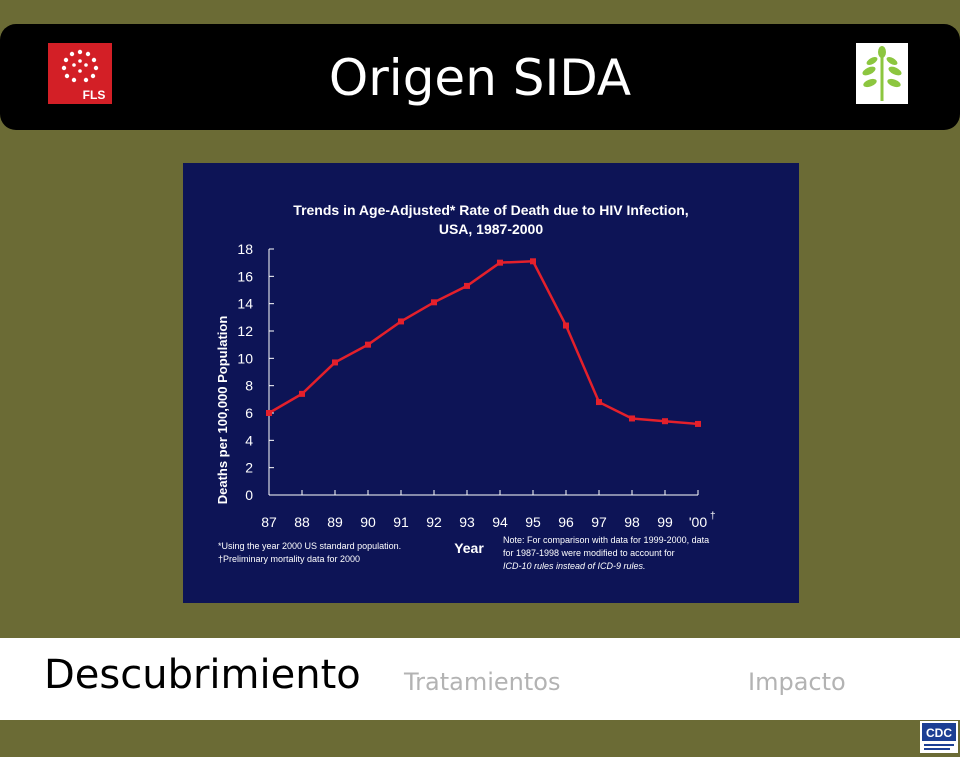 The height and width of the screenshot is (757, 960). What do you see at coordinates (249, 413) in the screenshot?
I see `y-tick-label: 6` at bounding box center [249, 413].